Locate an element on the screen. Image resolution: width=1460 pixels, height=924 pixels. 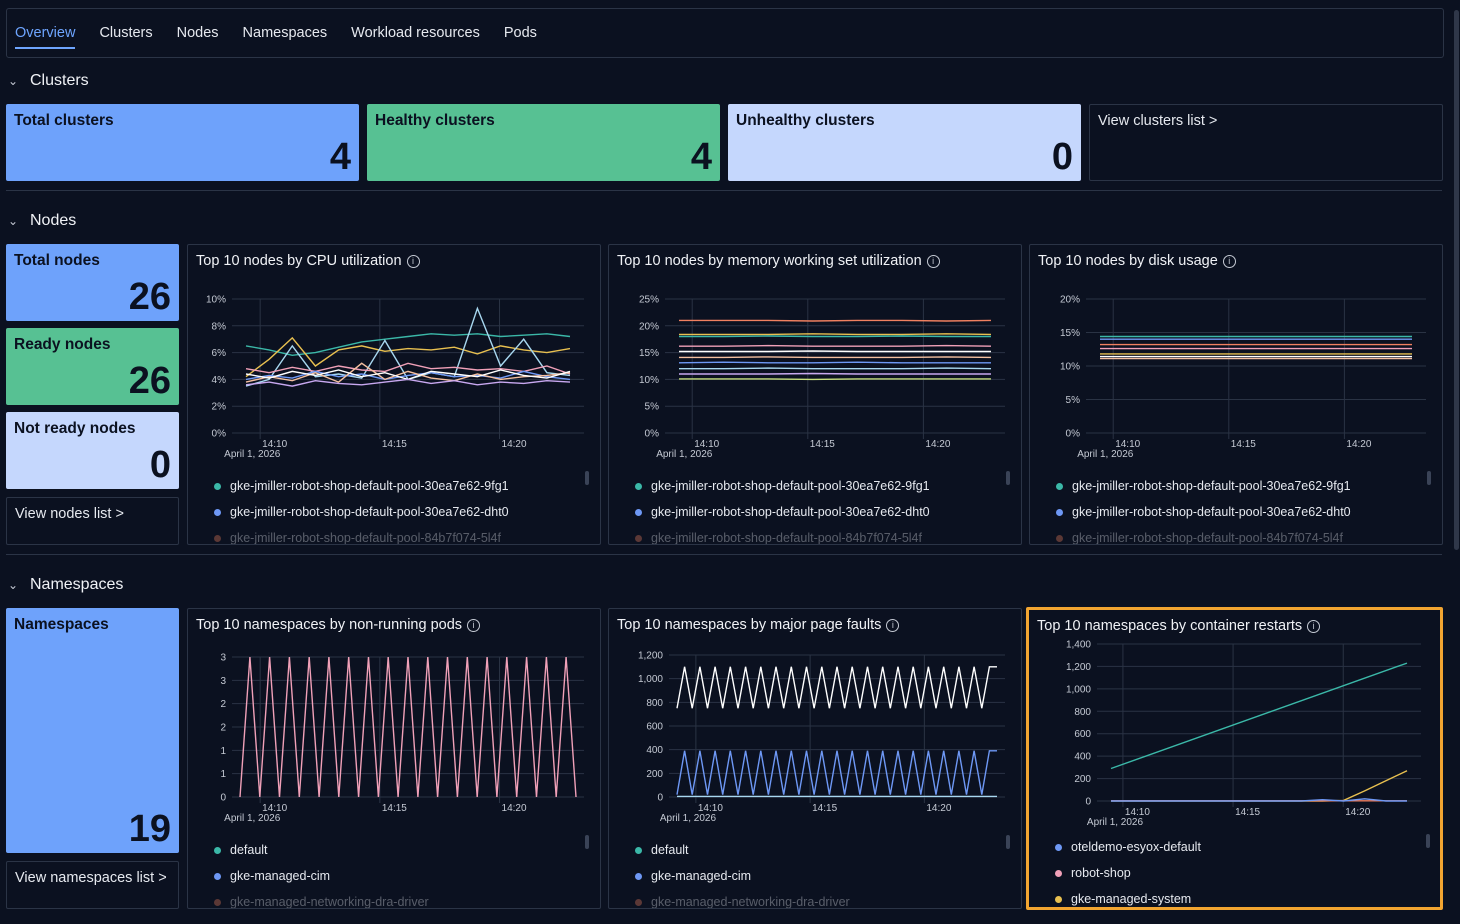
y-tick-label: 1 is located at coordinates (223, 774).